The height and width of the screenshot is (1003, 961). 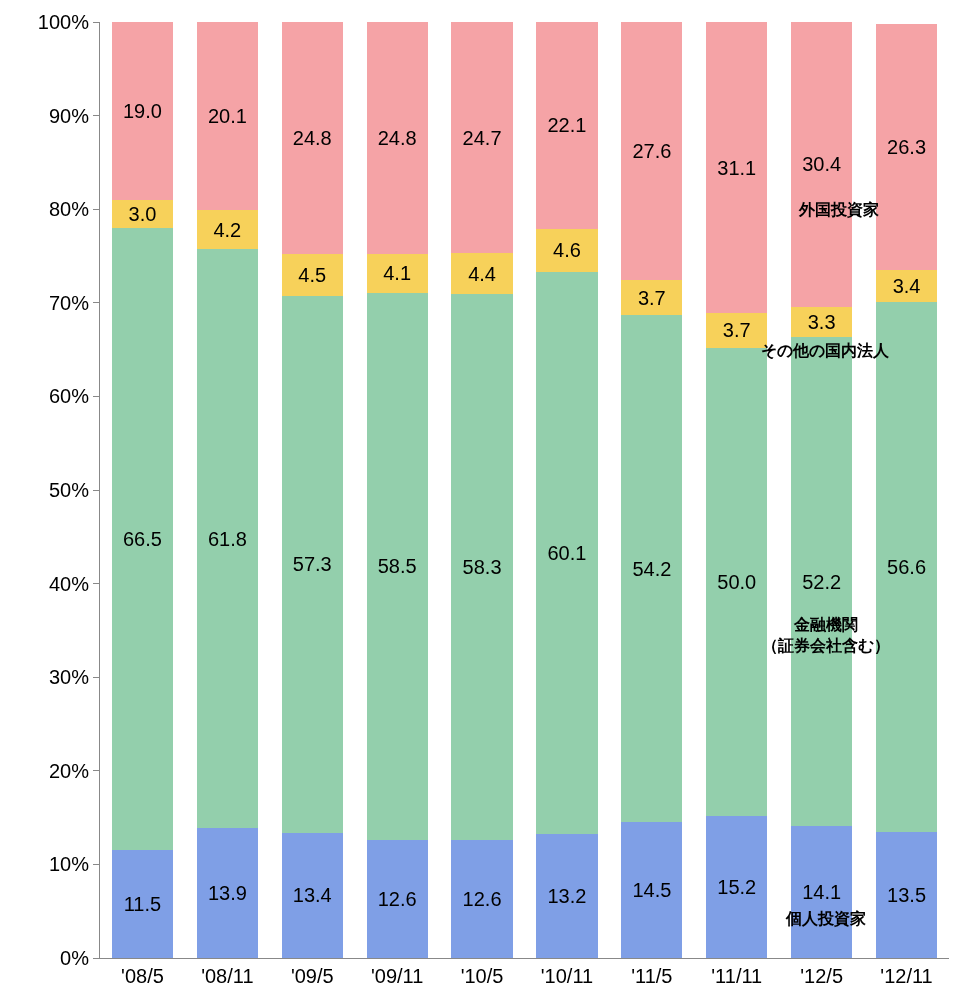 I want to click on data-label: 19.0, so click(x=142, y=110).